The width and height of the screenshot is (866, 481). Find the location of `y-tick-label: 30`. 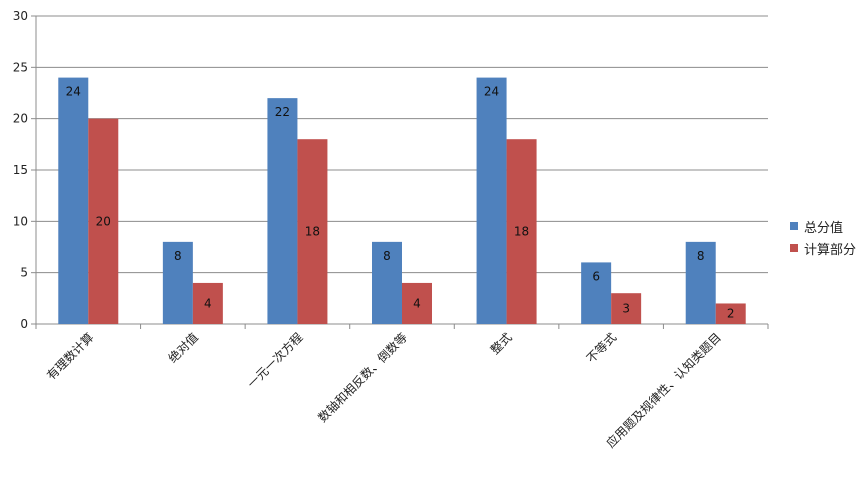

y-tick-label: 30 is located at coordinates (20, 16).